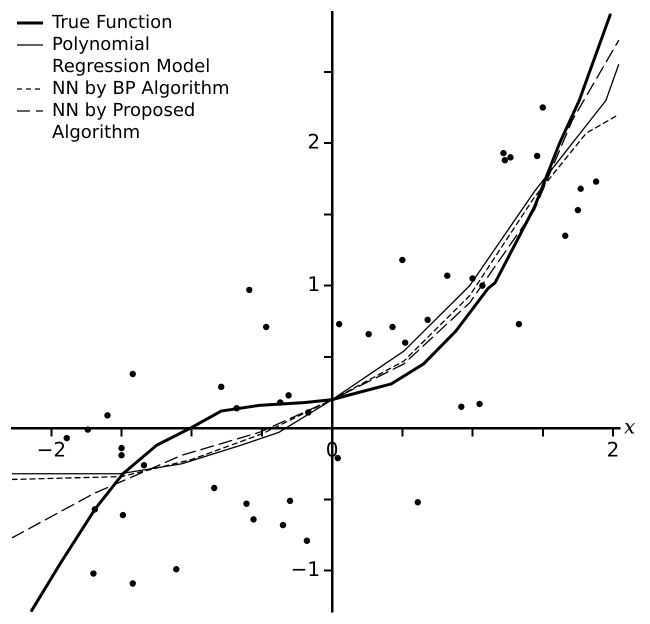 The image size is (650, 624). I want to click on legend-label: Polynomial Regression Model, so click(132, 56).